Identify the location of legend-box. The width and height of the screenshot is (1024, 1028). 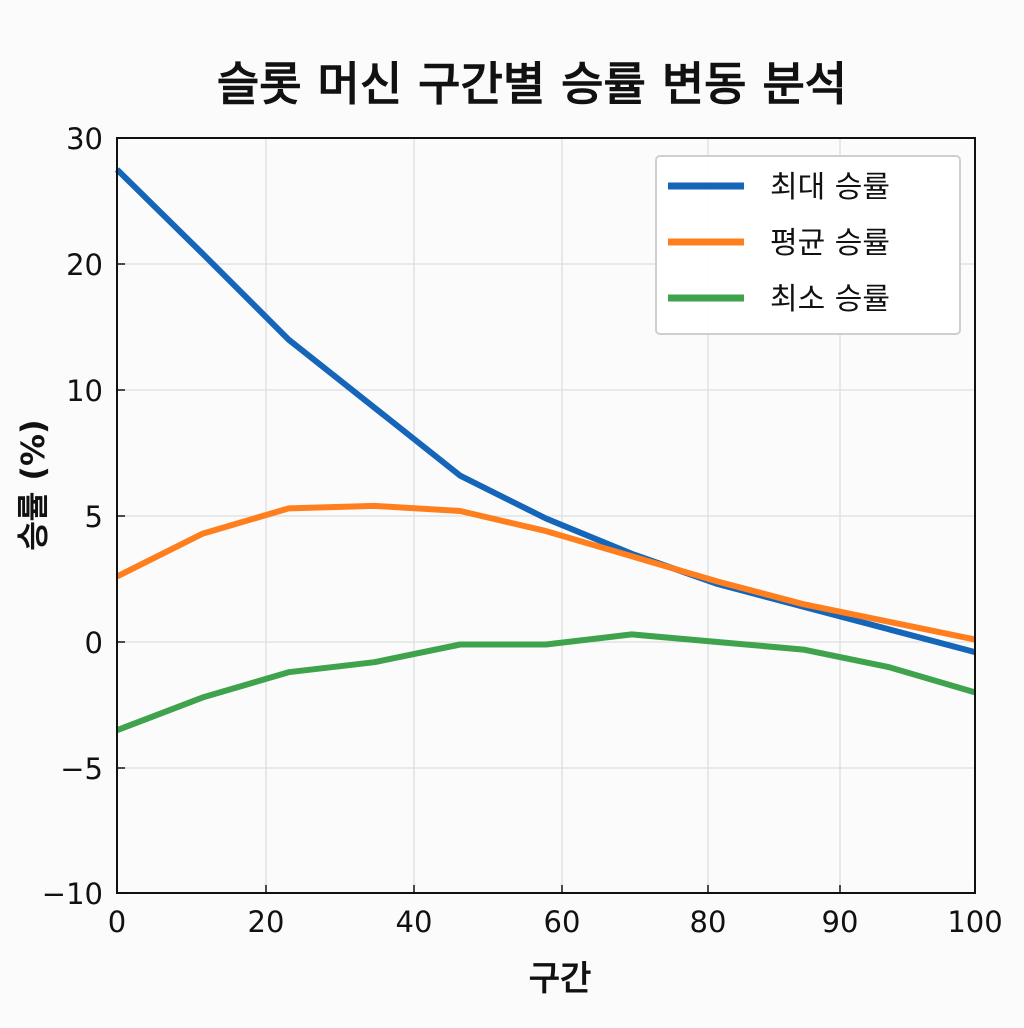
(808, 245).